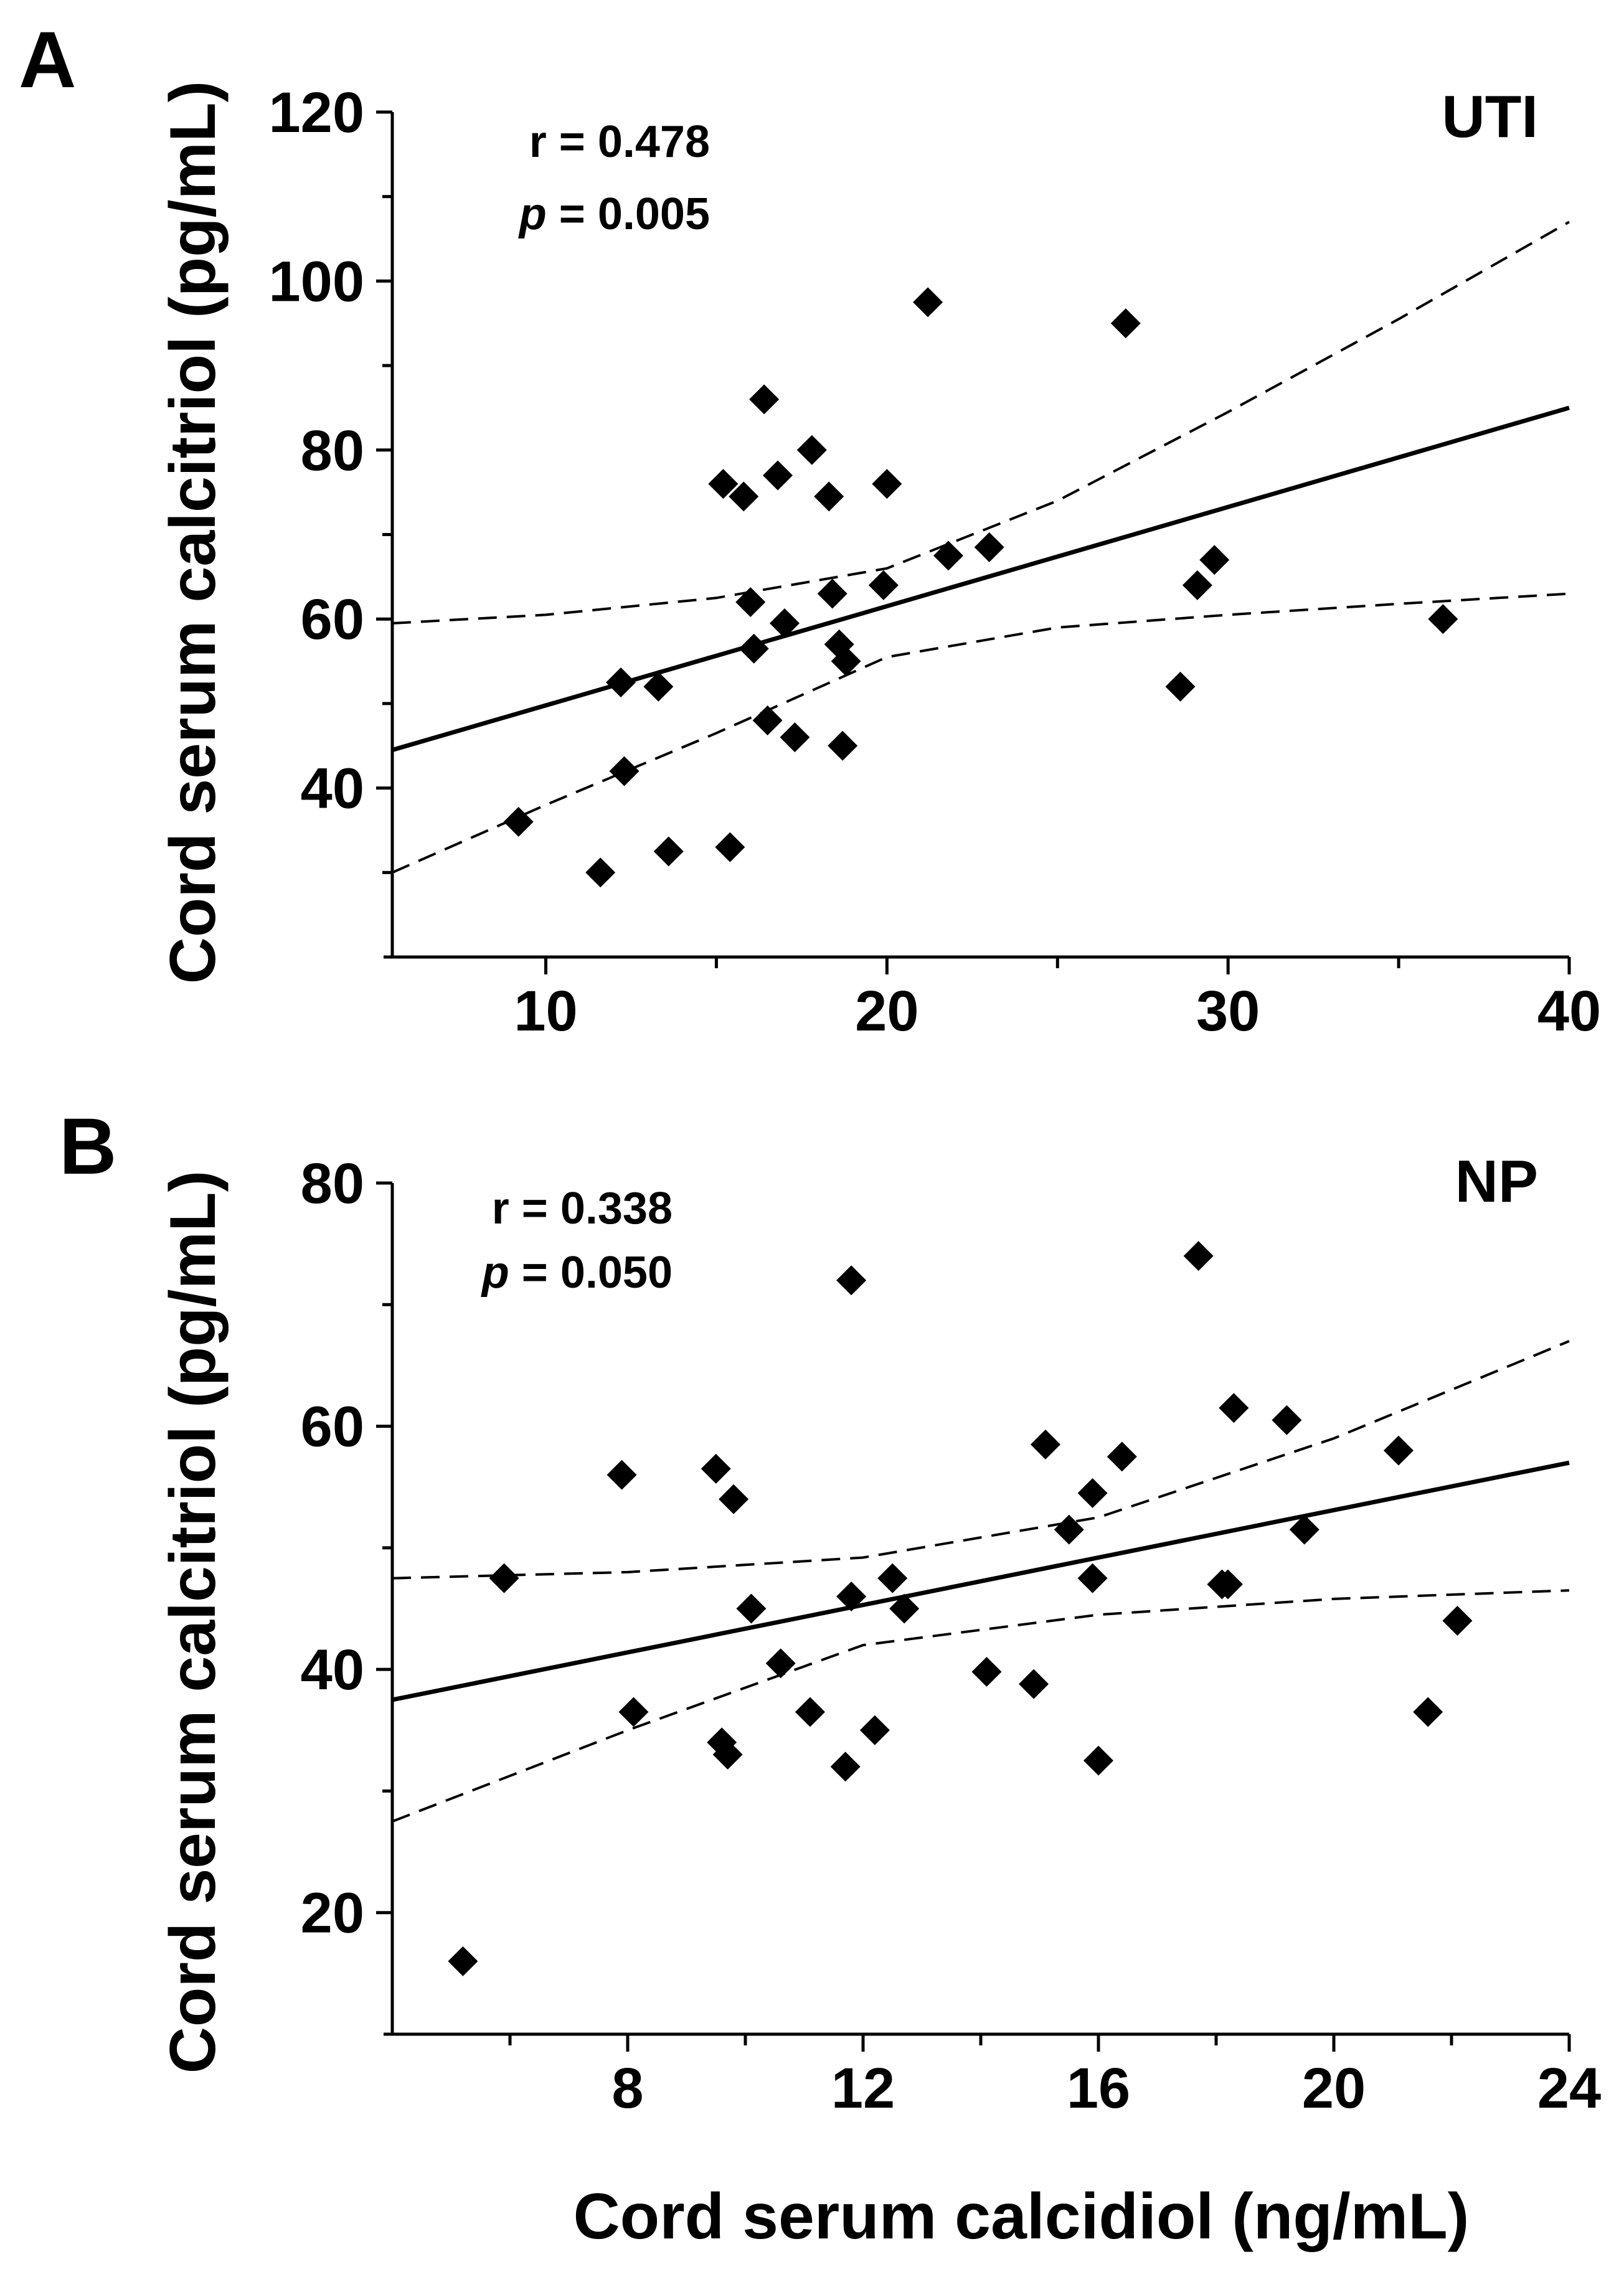 Image resolution: width=1624 pixels, height=2287 pixels. What do you see at coordinates (1334, 2088) in the screenshot?
I see `panel-b-x-tick-label: 20` at bounding box center [1334, 2088].